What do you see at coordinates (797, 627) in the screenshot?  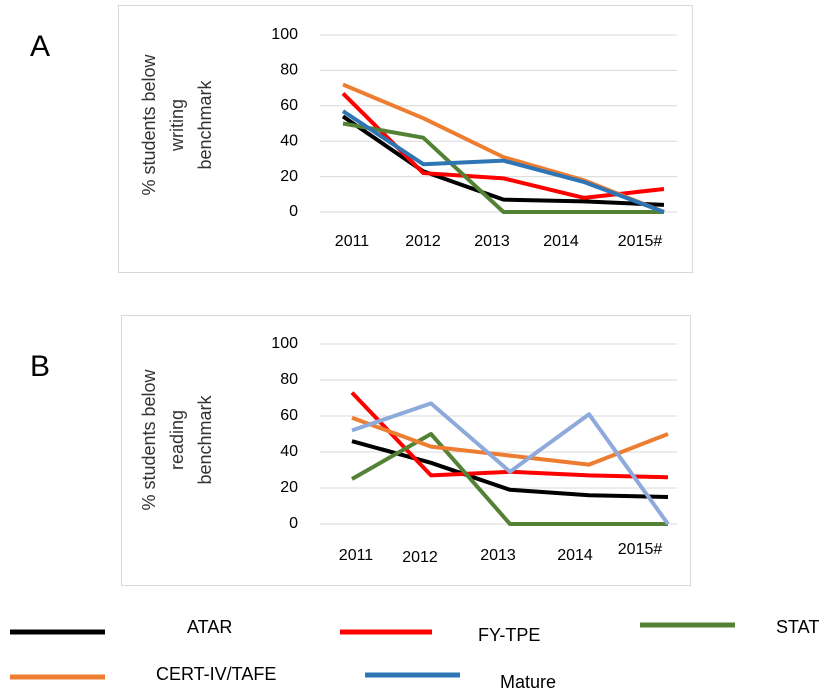 I see `legend-label: STAT` at bounding box center [797, 627].